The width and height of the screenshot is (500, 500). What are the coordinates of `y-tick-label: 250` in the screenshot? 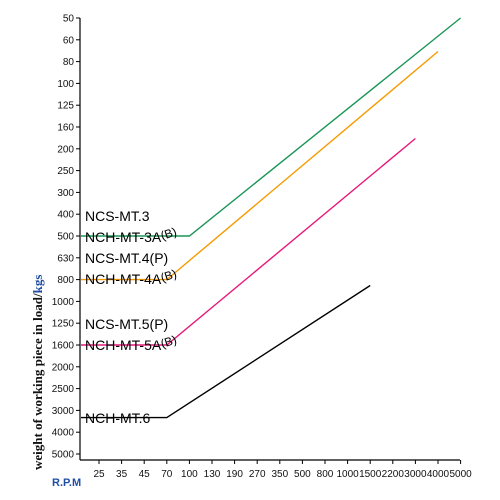 It's located at (65, 171).